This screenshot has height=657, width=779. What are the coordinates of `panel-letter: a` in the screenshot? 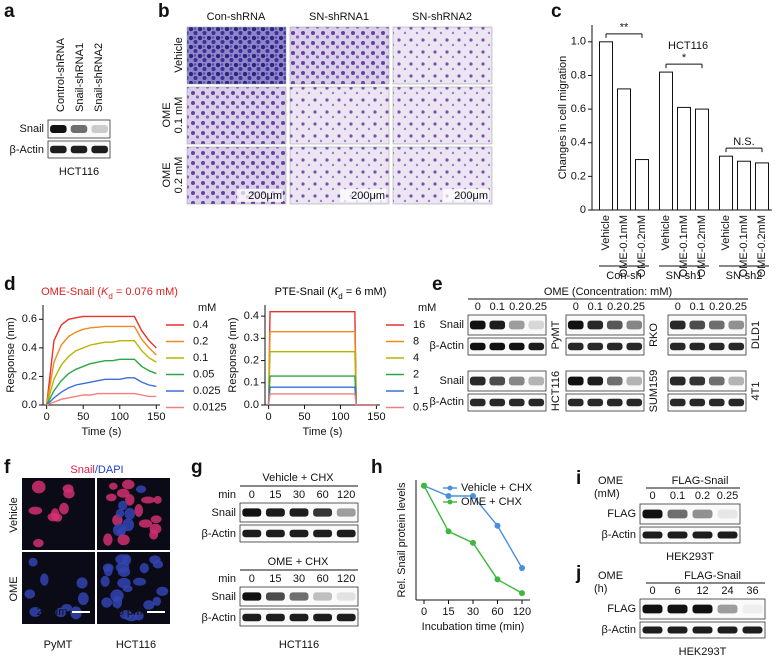 It's located at (9, 11).